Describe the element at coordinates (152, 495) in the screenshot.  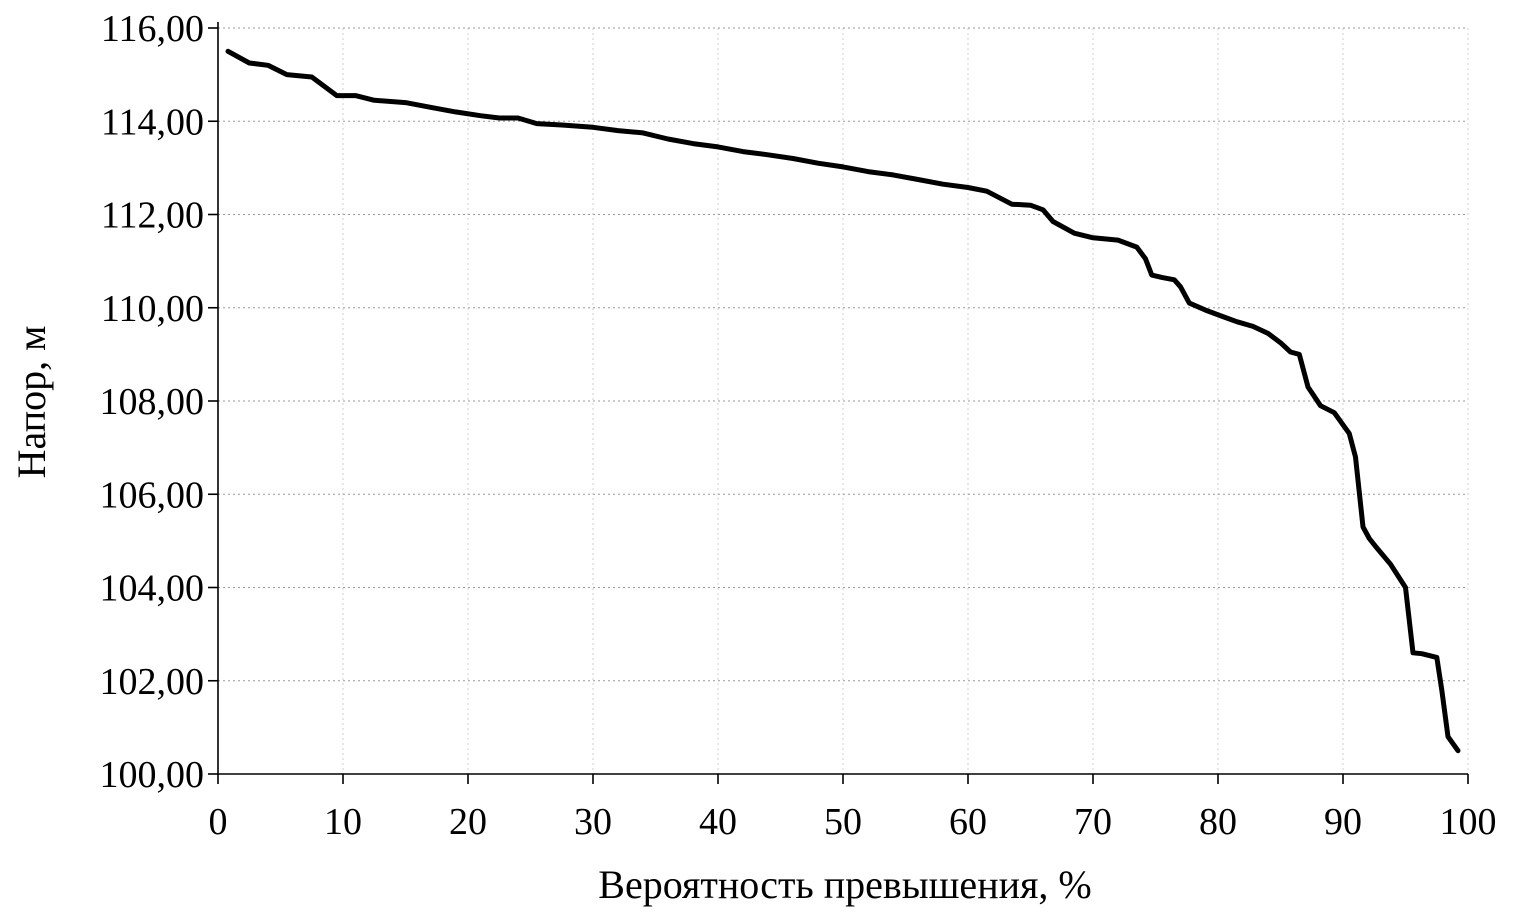
I see `y-tick-label: 106,00` at that location.